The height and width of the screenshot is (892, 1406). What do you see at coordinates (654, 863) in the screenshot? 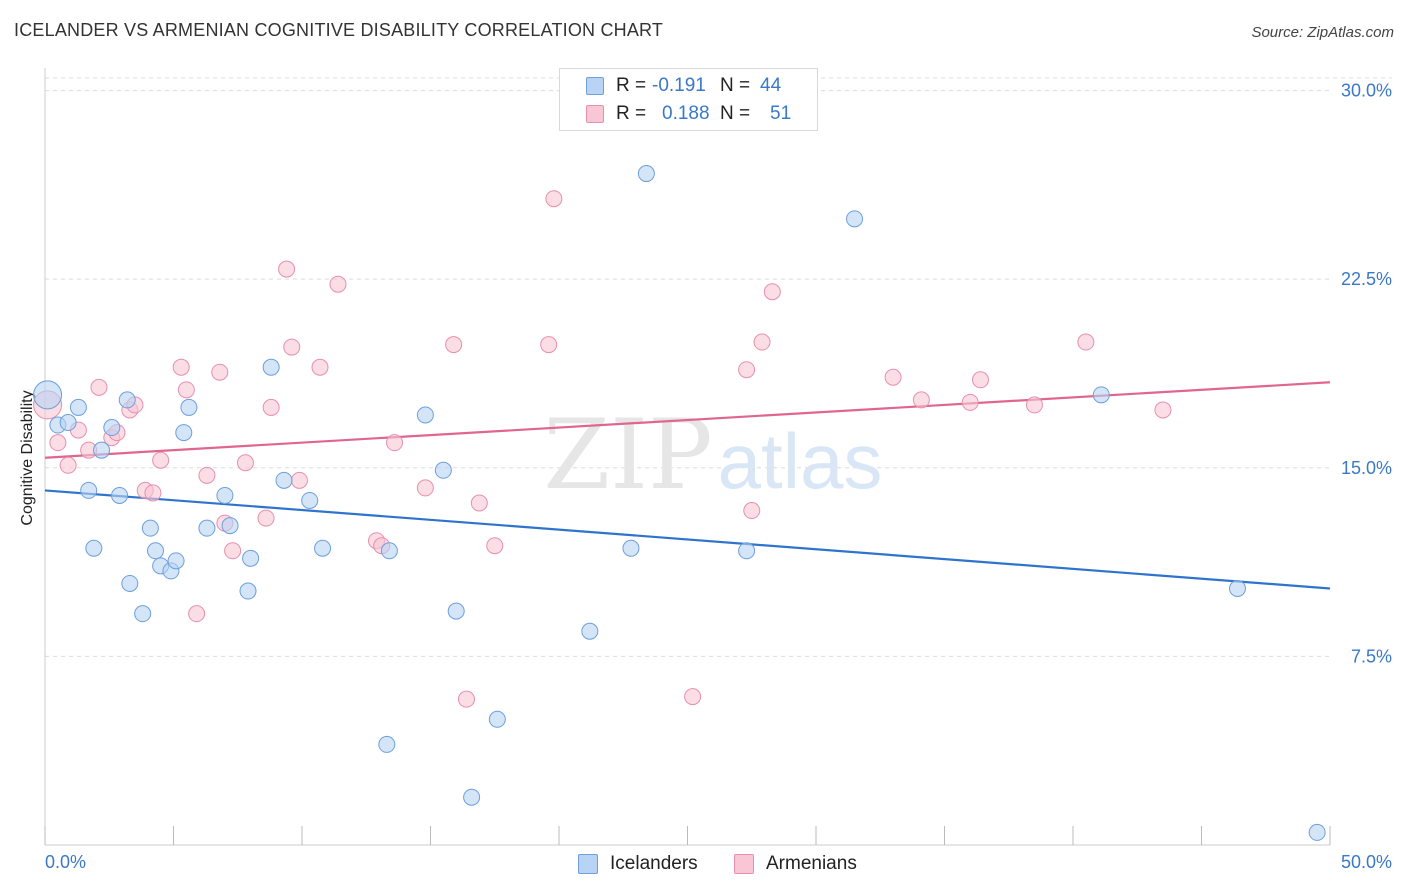
I see `legend-label: Icelanders` at bounding box center [654, 863].